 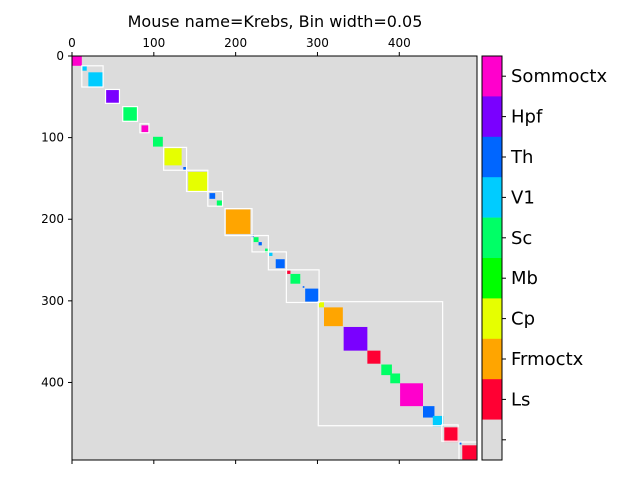 I want to click on block-5-sommoctx, so click(x=145, y=129).